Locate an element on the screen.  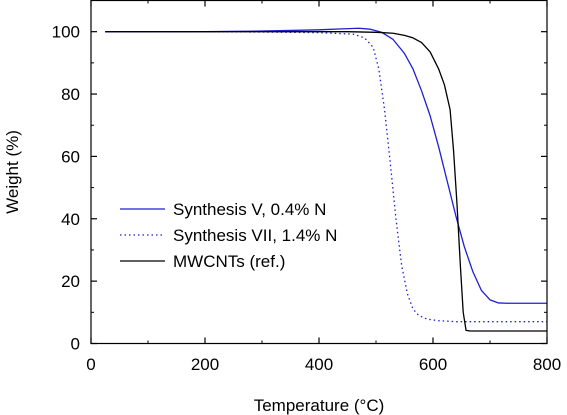
y-tick-label: 20 is located at coordinates (70, 281).